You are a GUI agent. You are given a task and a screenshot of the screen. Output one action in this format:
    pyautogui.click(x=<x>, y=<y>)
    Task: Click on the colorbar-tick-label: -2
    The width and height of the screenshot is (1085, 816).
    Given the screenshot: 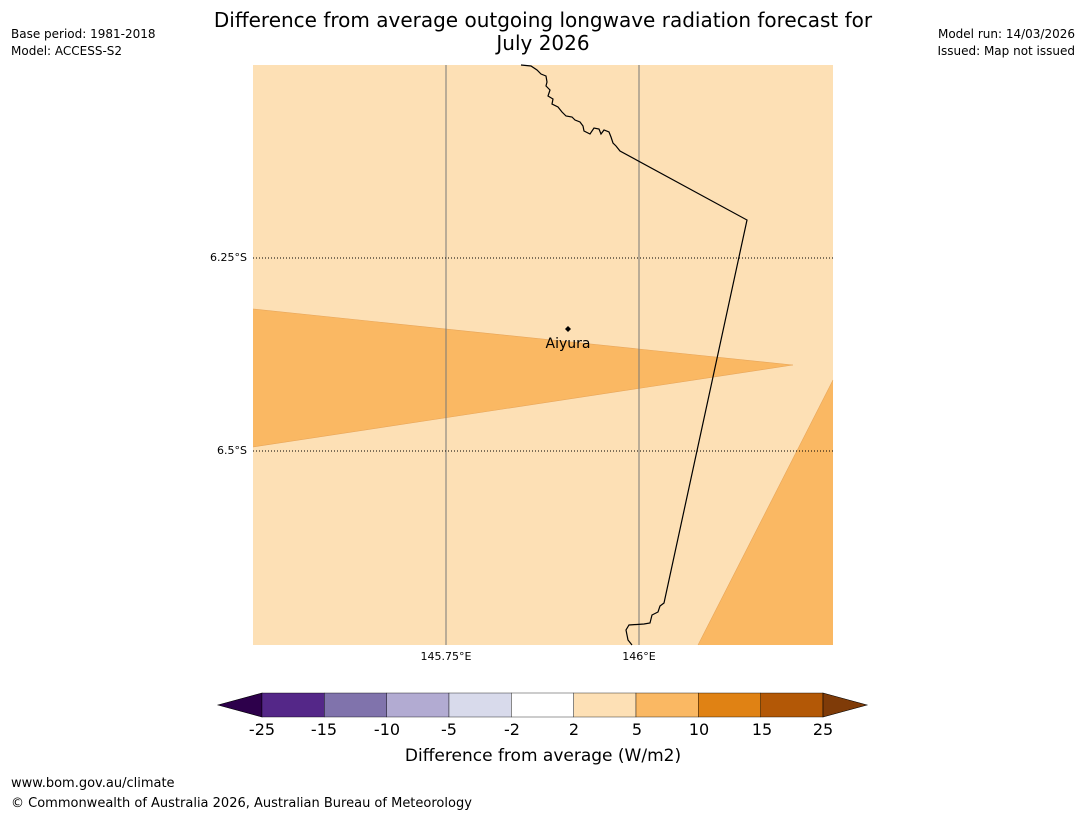 What is the action you would take?
    pyautogui.click(x=512, y=729)
    